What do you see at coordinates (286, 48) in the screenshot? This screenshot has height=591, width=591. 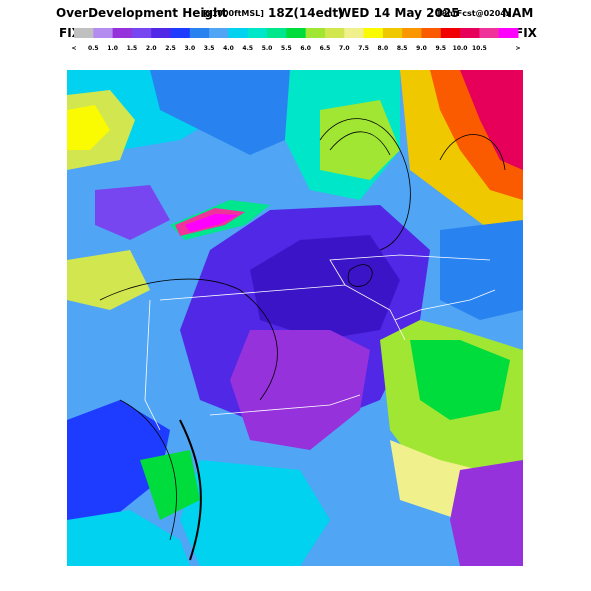 I see `colorbar-label: 5.5` at bounding box center [286, 48].